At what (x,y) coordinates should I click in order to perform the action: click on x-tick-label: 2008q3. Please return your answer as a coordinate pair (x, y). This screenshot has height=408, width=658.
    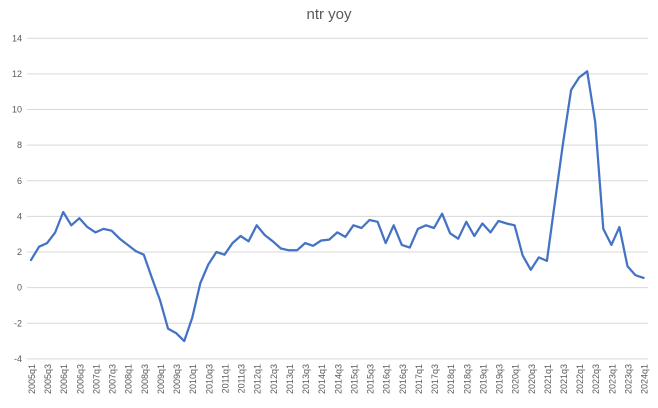
    Looking at the image, I should click on (145, 379).